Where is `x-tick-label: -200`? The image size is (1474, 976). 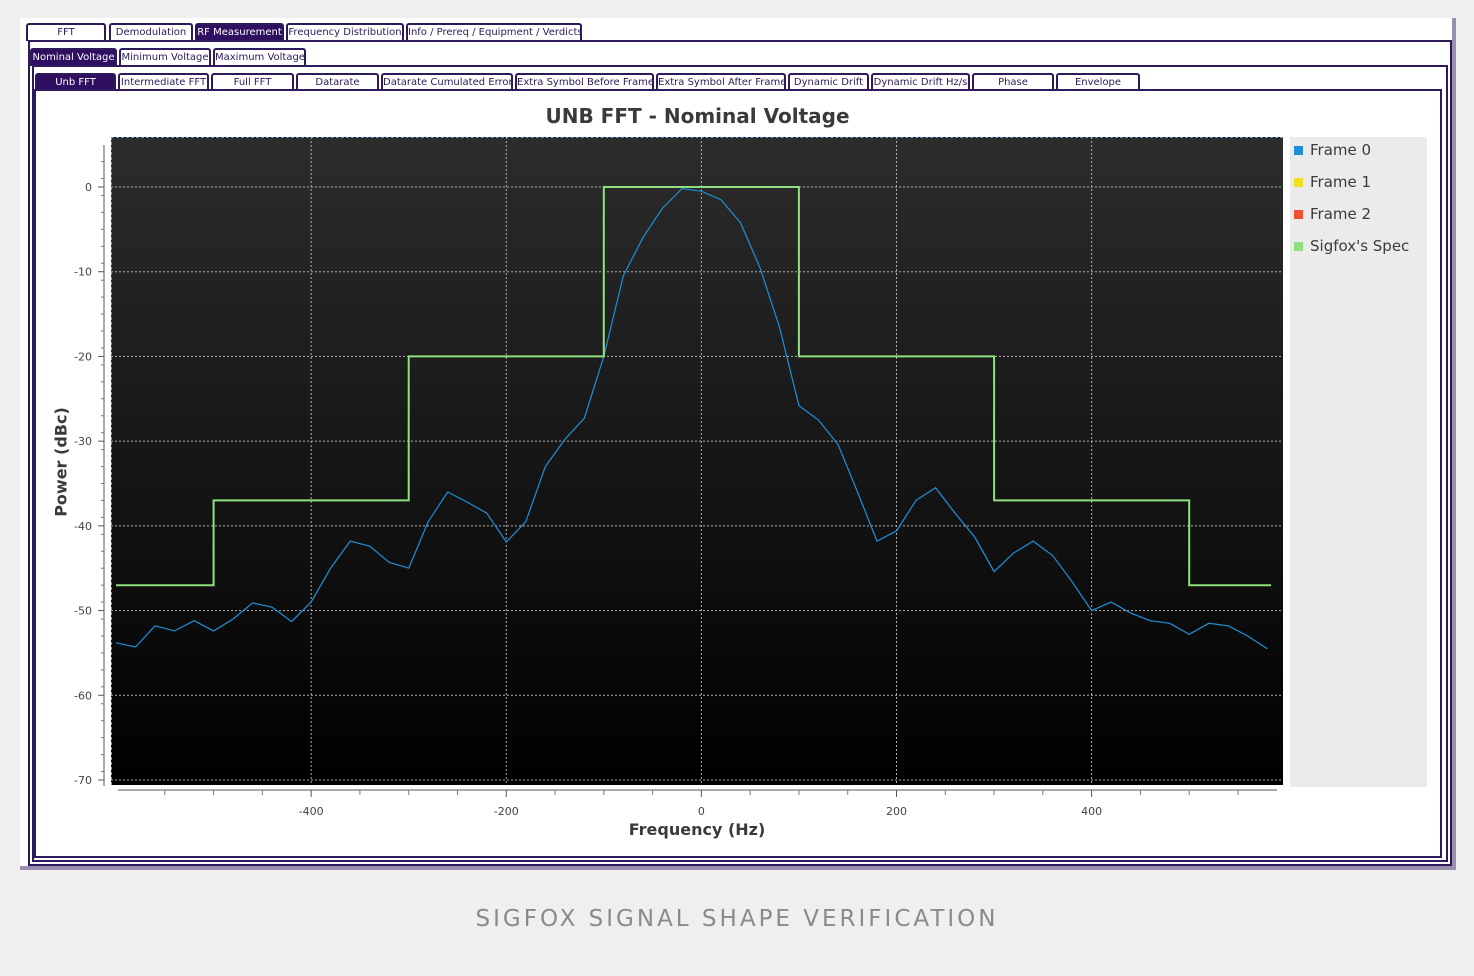
x-tick-label: -200 is located at coordinates (506, 811).